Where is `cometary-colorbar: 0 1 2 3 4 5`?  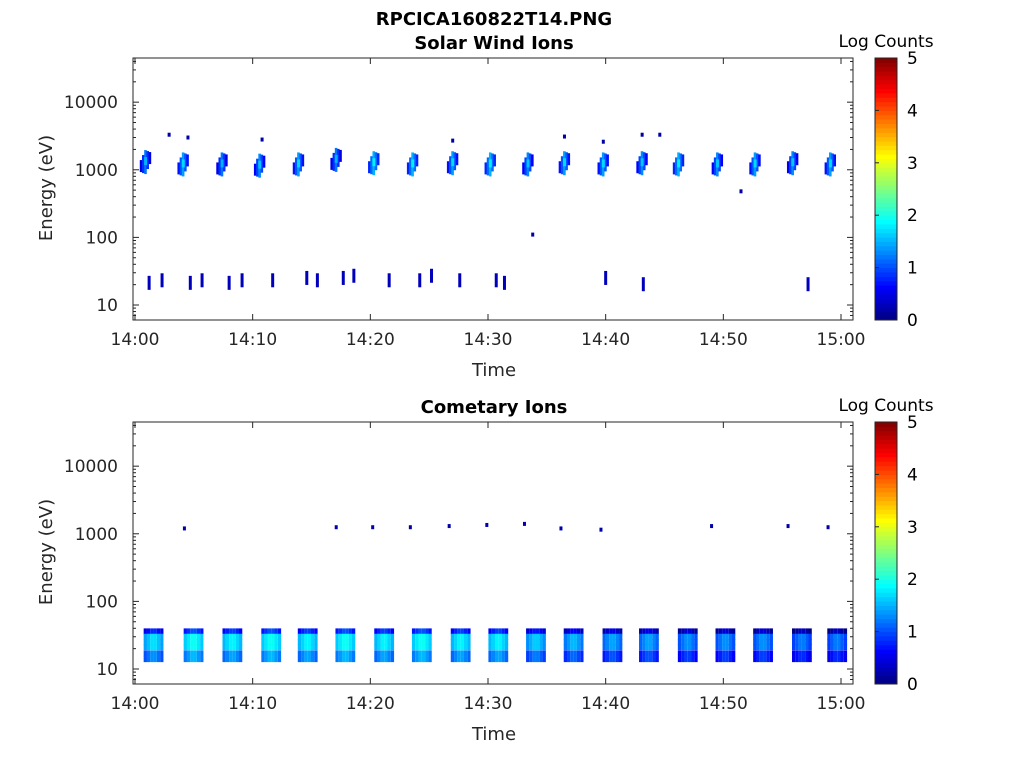
cometary-colorbar: 0 1 2 3 4 5 is located at coordinates (896, 554).